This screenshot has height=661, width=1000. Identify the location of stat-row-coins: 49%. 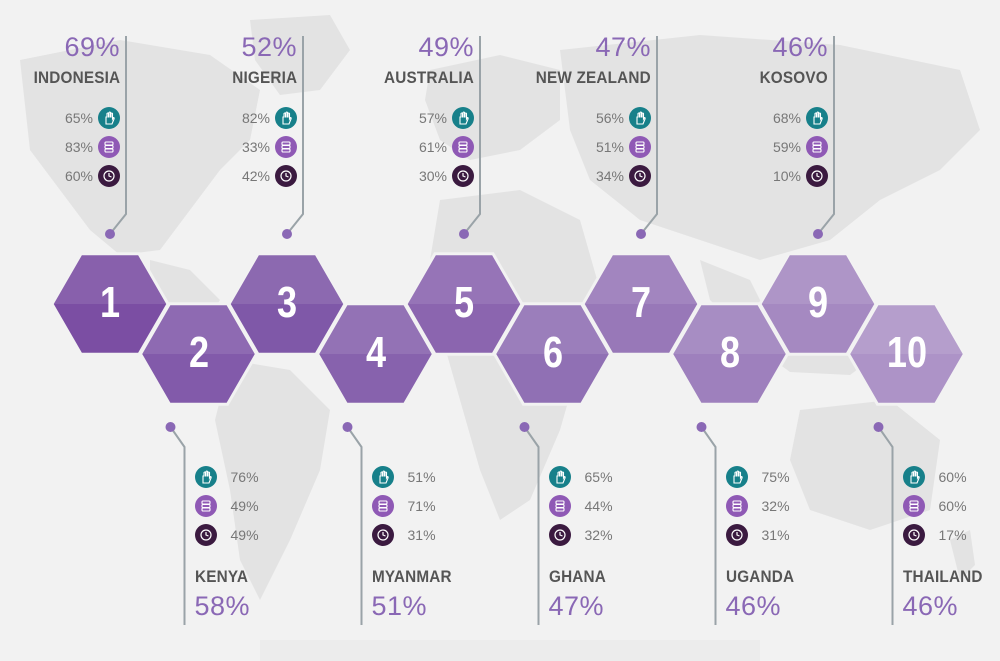
(226, 506).